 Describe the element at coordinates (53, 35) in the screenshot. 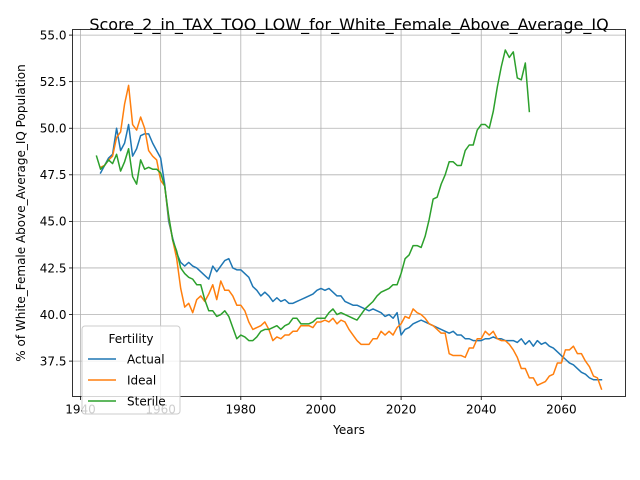

I see `y-tick-label: 55.0` at that location.